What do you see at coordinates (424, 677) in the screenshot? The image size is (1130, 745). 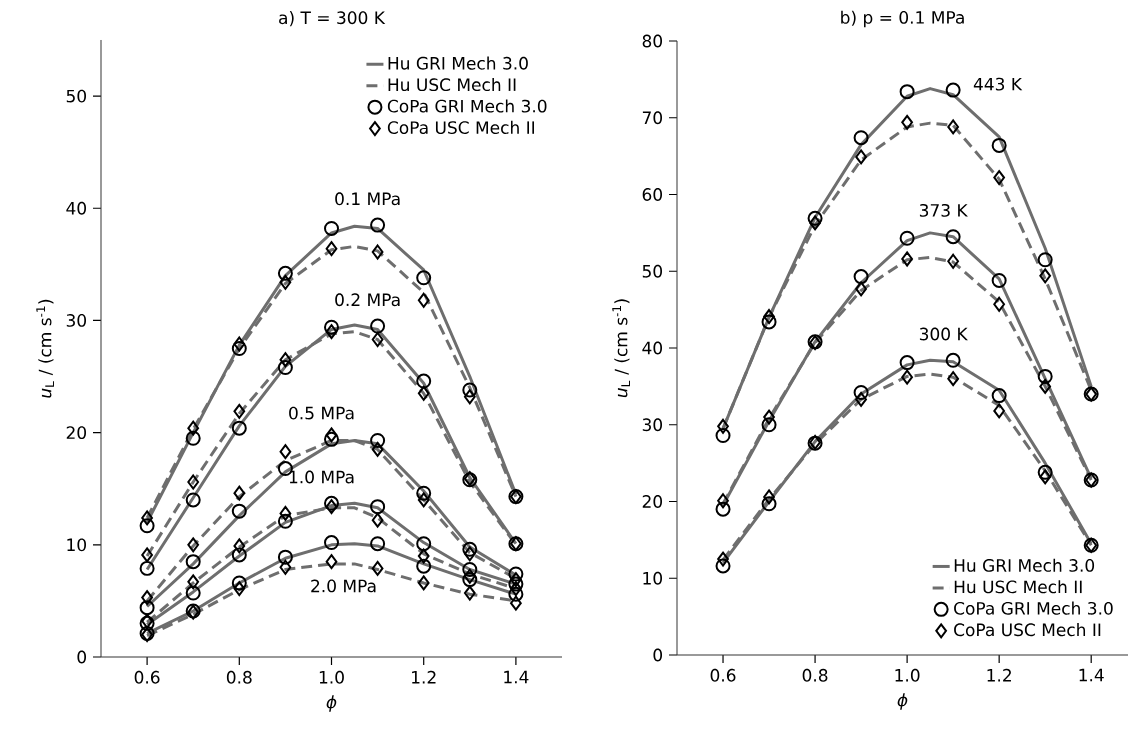 I see `x-tick-label: 1.2` at bounding box center [424, 677].